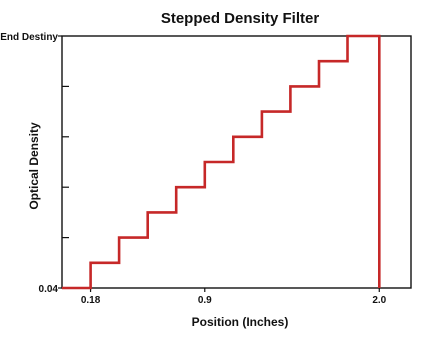 The height and width of the screenshot is (345, 423). I want to click on y-axis-ticks: 0.04 End Destiny, so click(34, 163).